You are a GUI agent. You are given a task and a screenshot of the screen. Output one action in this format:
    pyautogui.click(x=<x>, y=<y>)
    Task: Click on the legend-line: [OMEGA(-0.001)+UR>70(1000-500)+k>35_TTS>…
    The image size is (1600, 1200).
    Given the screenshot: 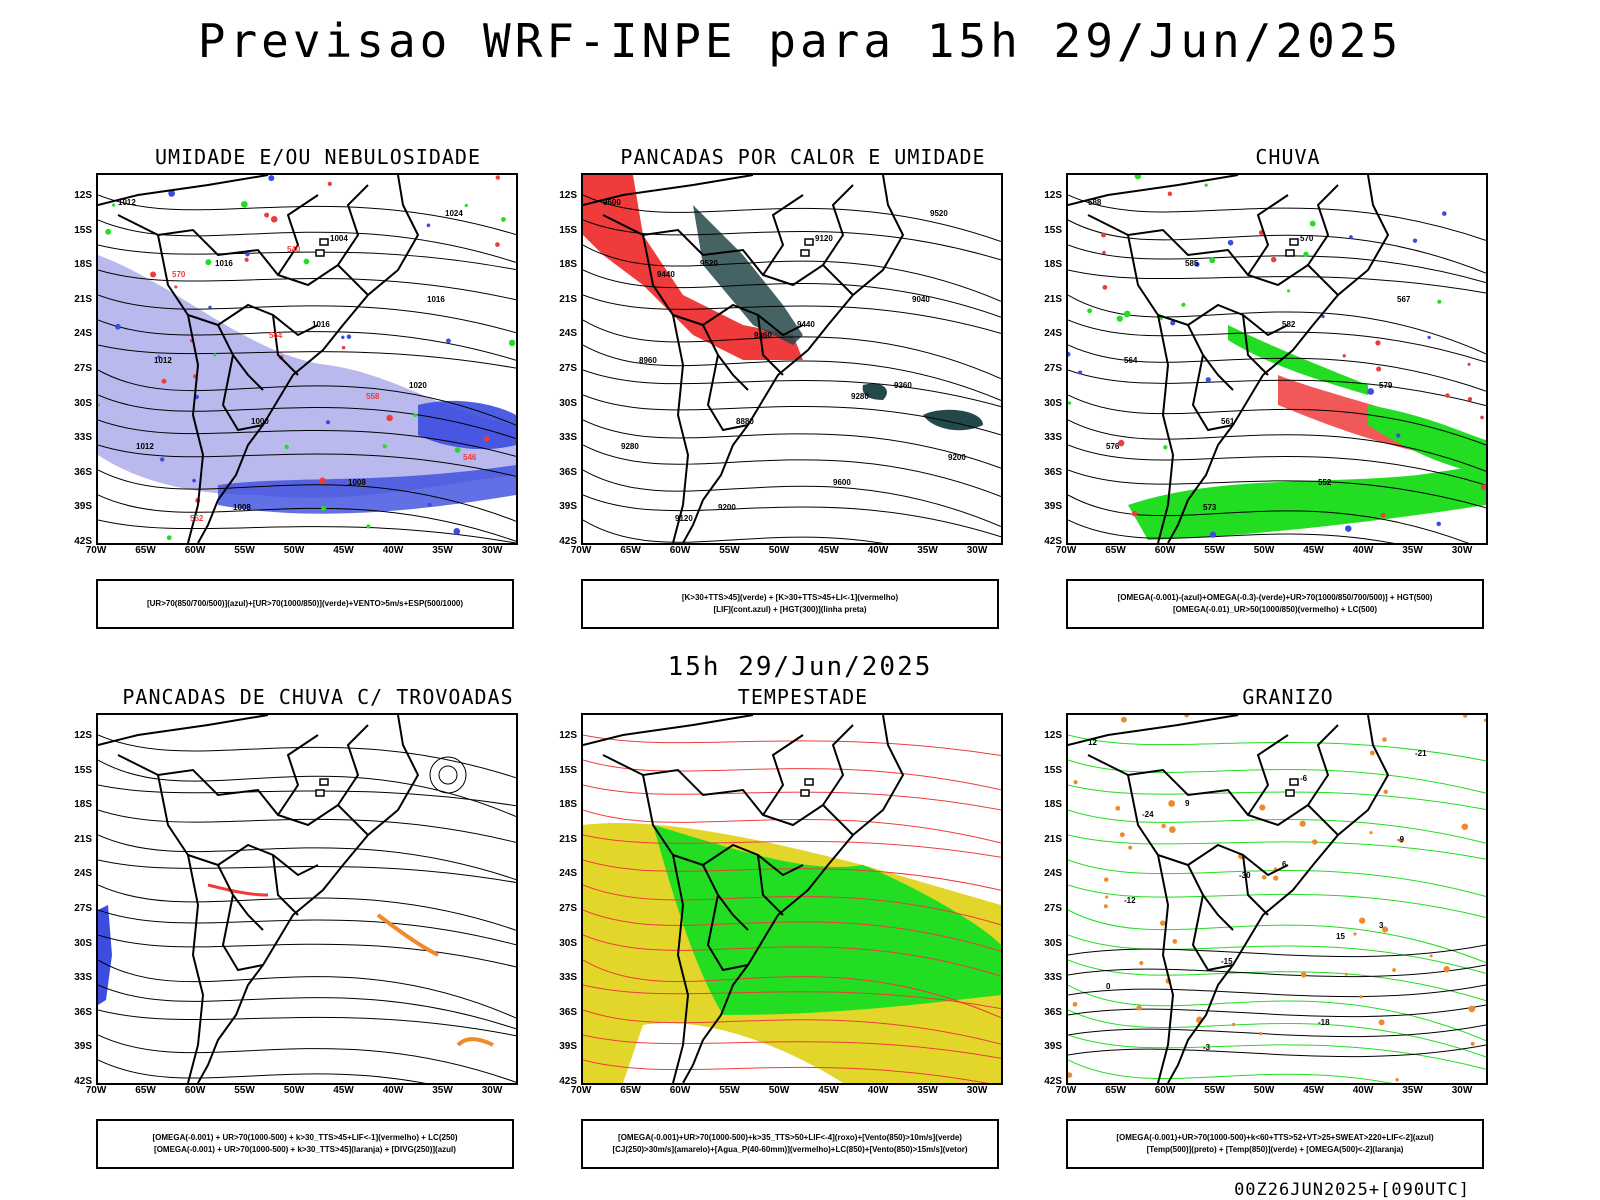 What is the action you would take?
    pyautogui.click(x=790, y=1137)
    